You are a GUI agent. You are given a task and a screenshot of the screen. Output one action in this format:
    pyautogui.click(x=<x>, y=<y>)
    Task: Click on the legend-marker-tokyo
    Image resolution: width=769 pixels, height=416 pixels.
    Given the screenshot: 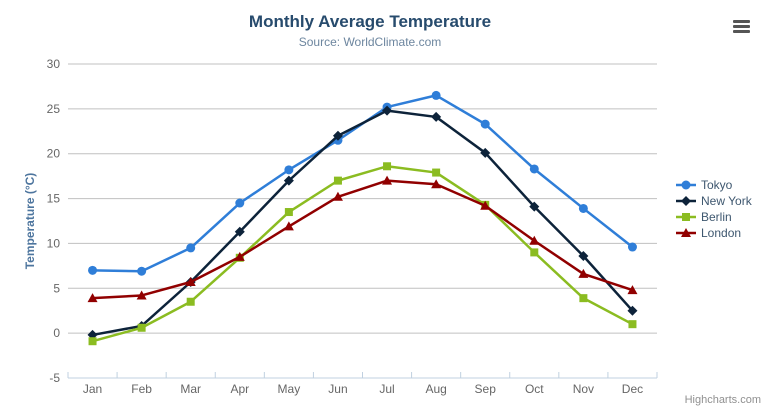 What is the action you would take?
    pyautogui.click(x=686, y=185)
    